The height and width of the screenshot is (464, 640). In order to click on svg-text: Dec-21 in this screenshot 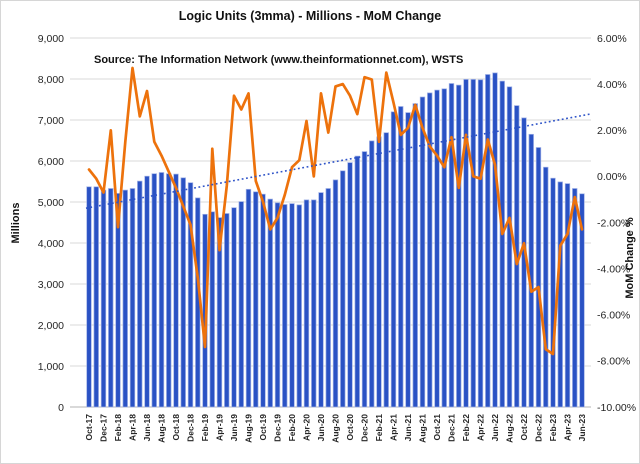, I will do `click(452, 428)`.